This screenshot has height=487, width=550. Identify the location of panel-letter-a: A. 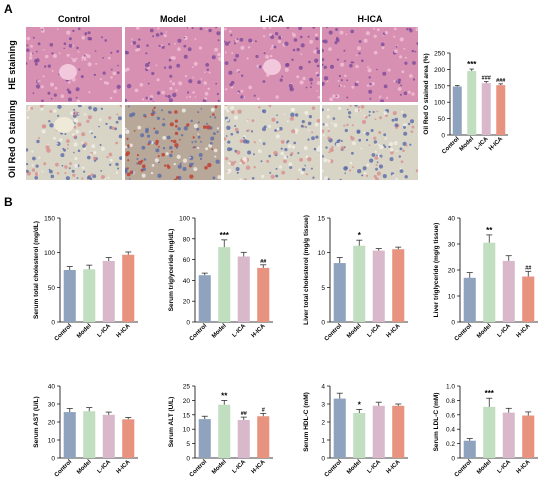
(8, 9).